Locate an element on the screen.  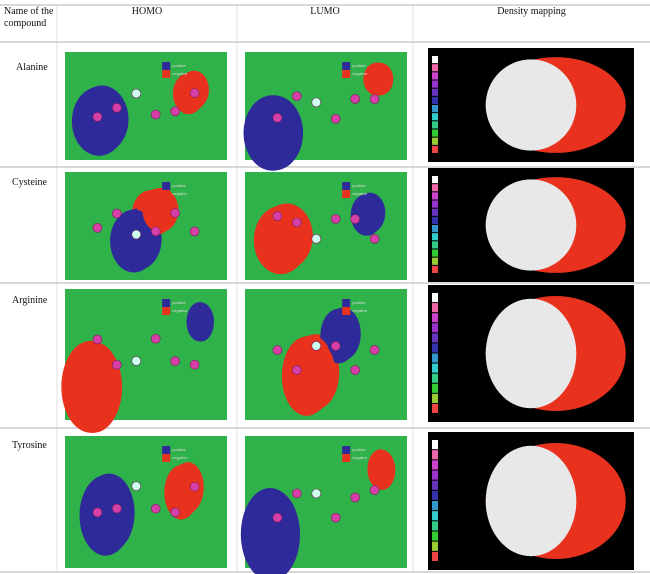
header-cell: LUMO is located at coordinates (325, 11).